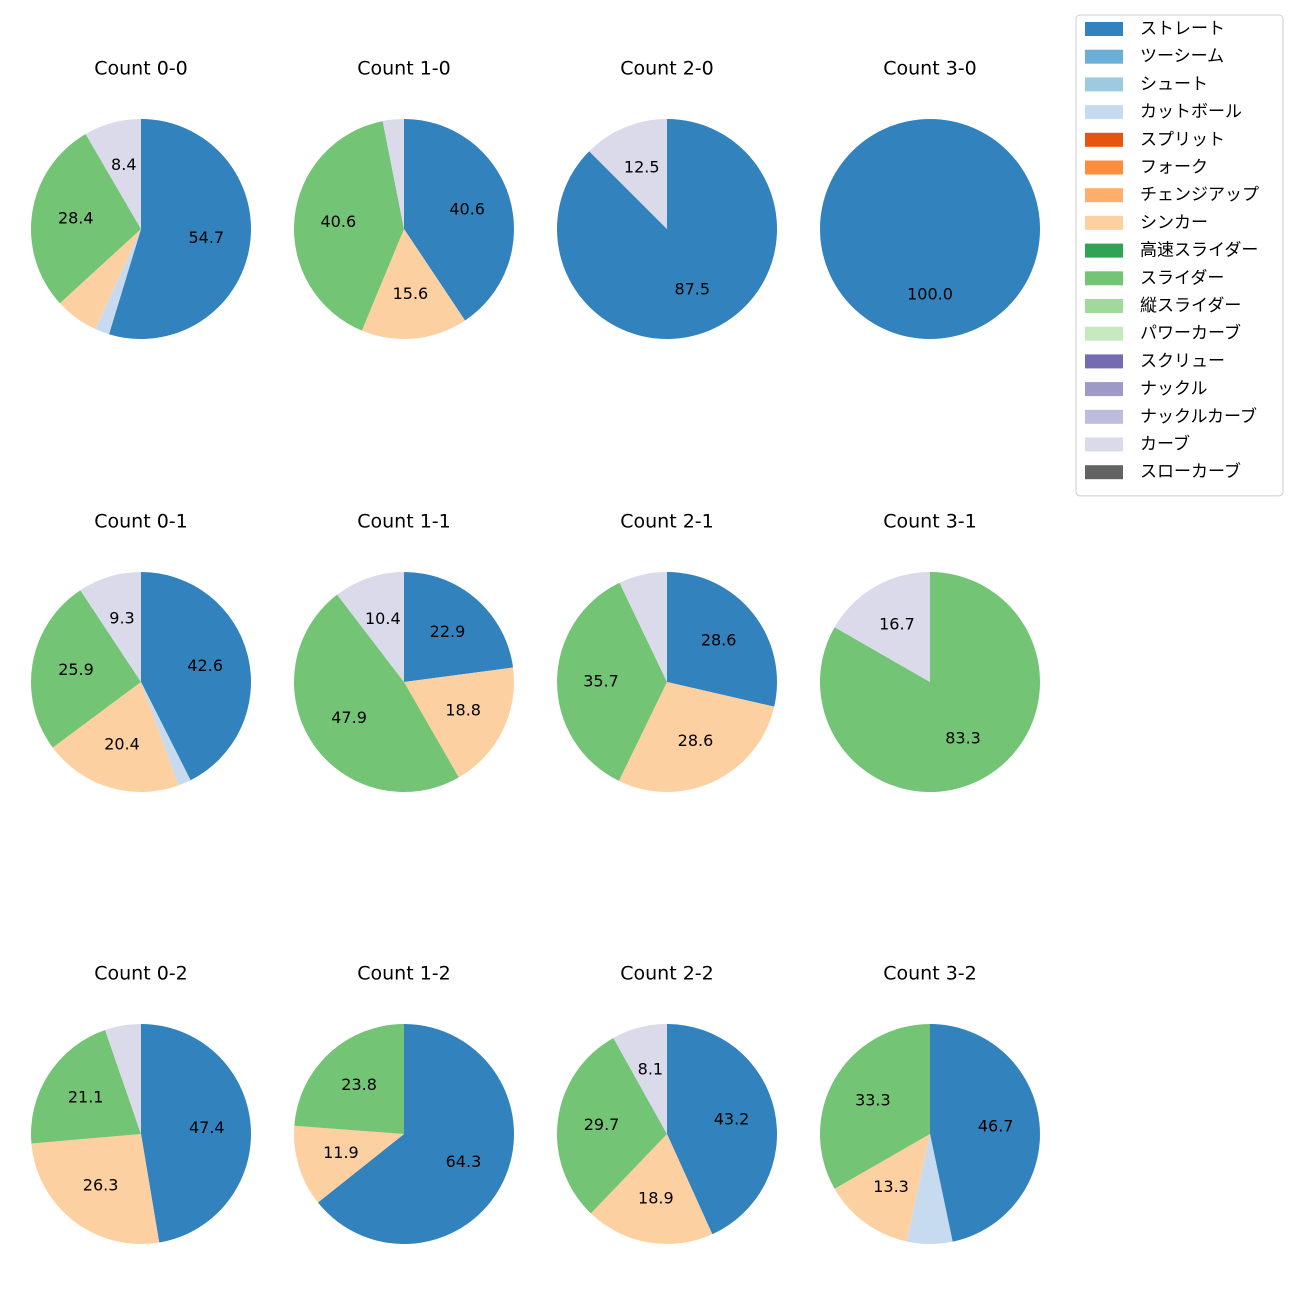 The width and height of the screenshot is (1300, 1300). What do you see at coordinates (692, 288) in the screenshot?
I see `slice-label: 87.5` at bounding box center [692, 288].